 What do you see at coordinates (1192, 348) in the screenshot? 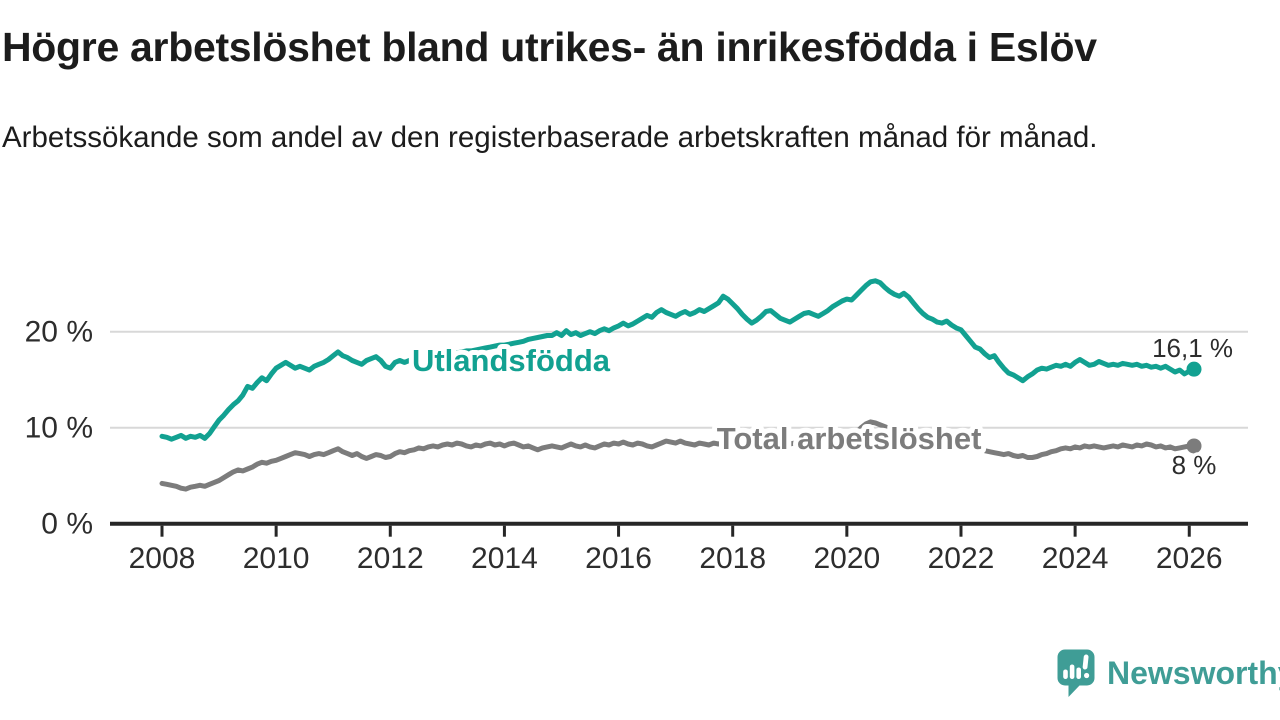
I see `series-end-value-utlandsfodda: 16,1 %` at bounding box center [1192, 348].